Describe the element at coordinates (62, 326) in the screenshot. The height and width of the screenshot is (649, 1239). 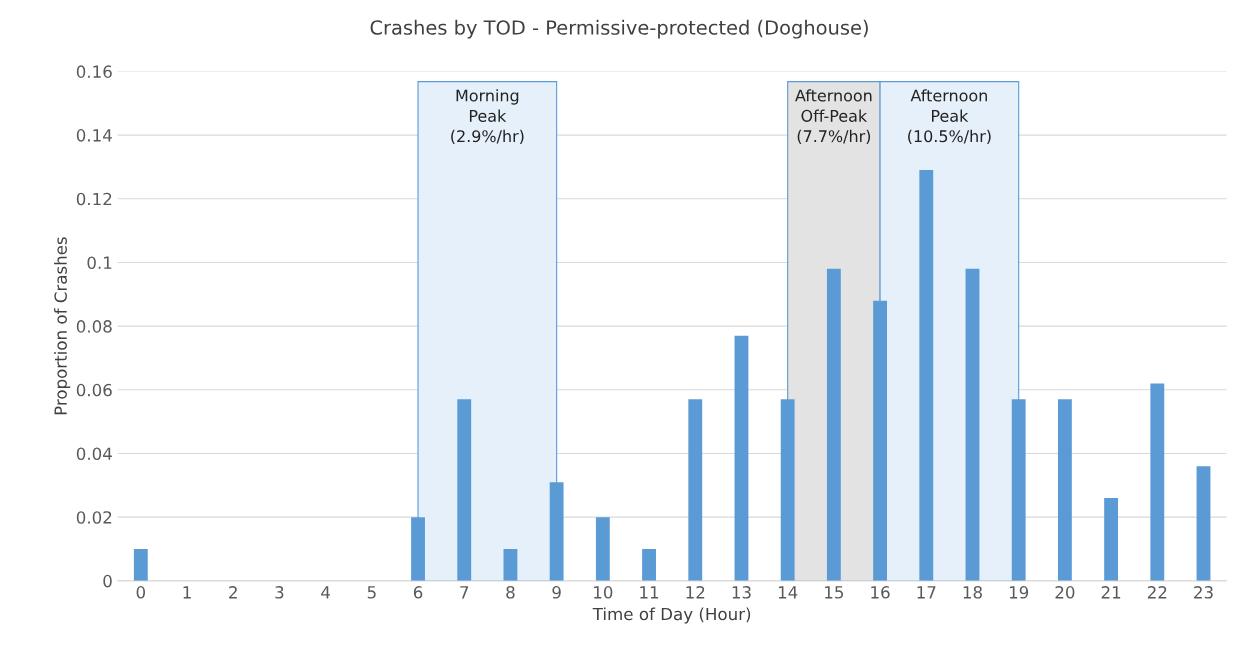
I see `y-axis-title: Proportion of Crashes` at that location.